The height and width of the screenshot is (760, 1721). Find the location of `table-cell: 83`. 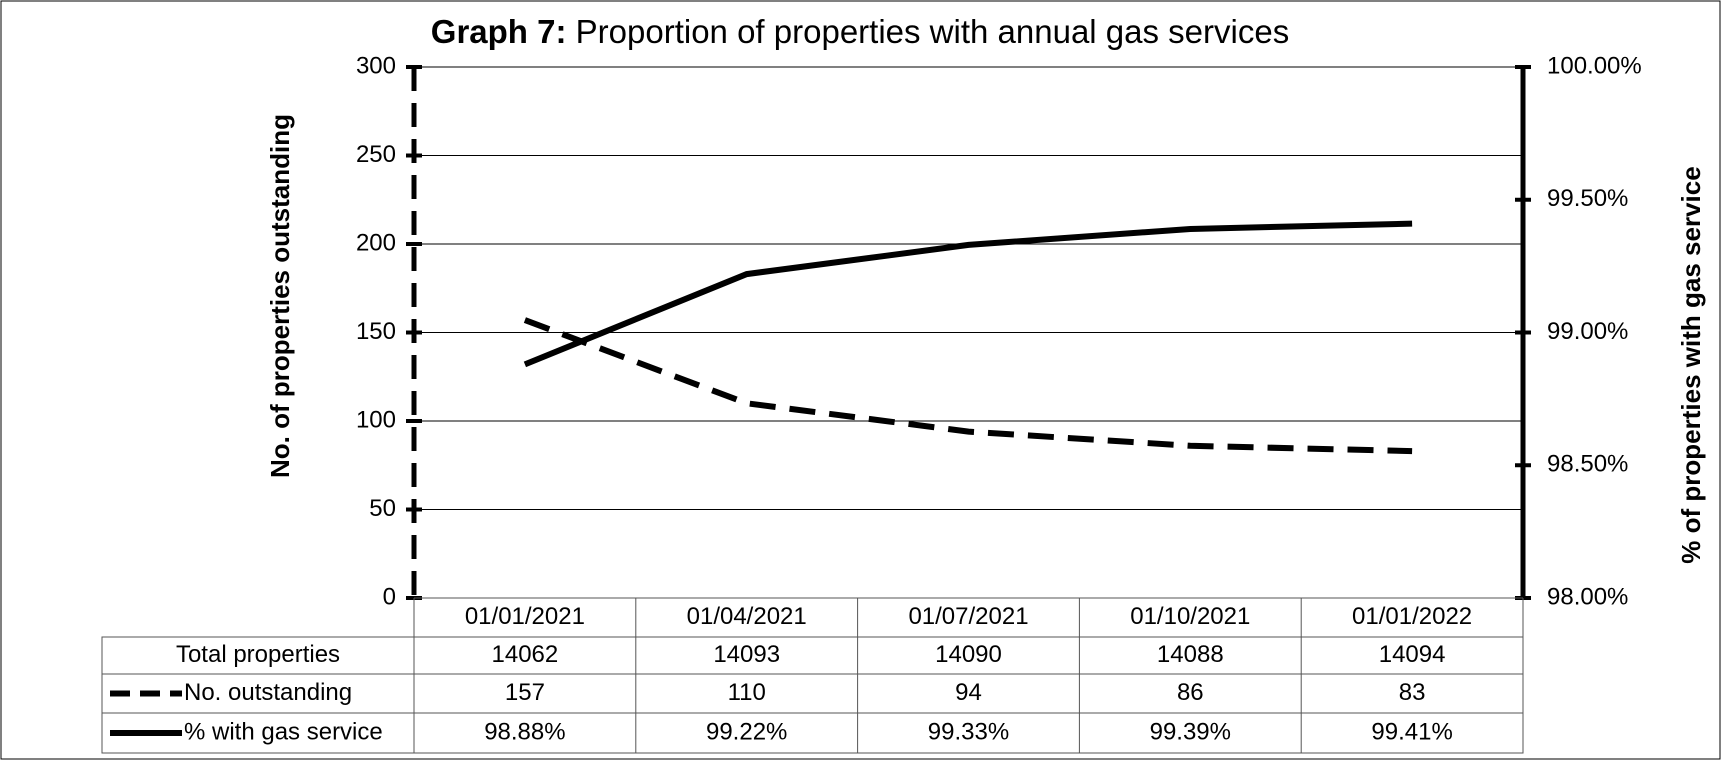

table-cell: 83 is located at coordinates (1412, 692).